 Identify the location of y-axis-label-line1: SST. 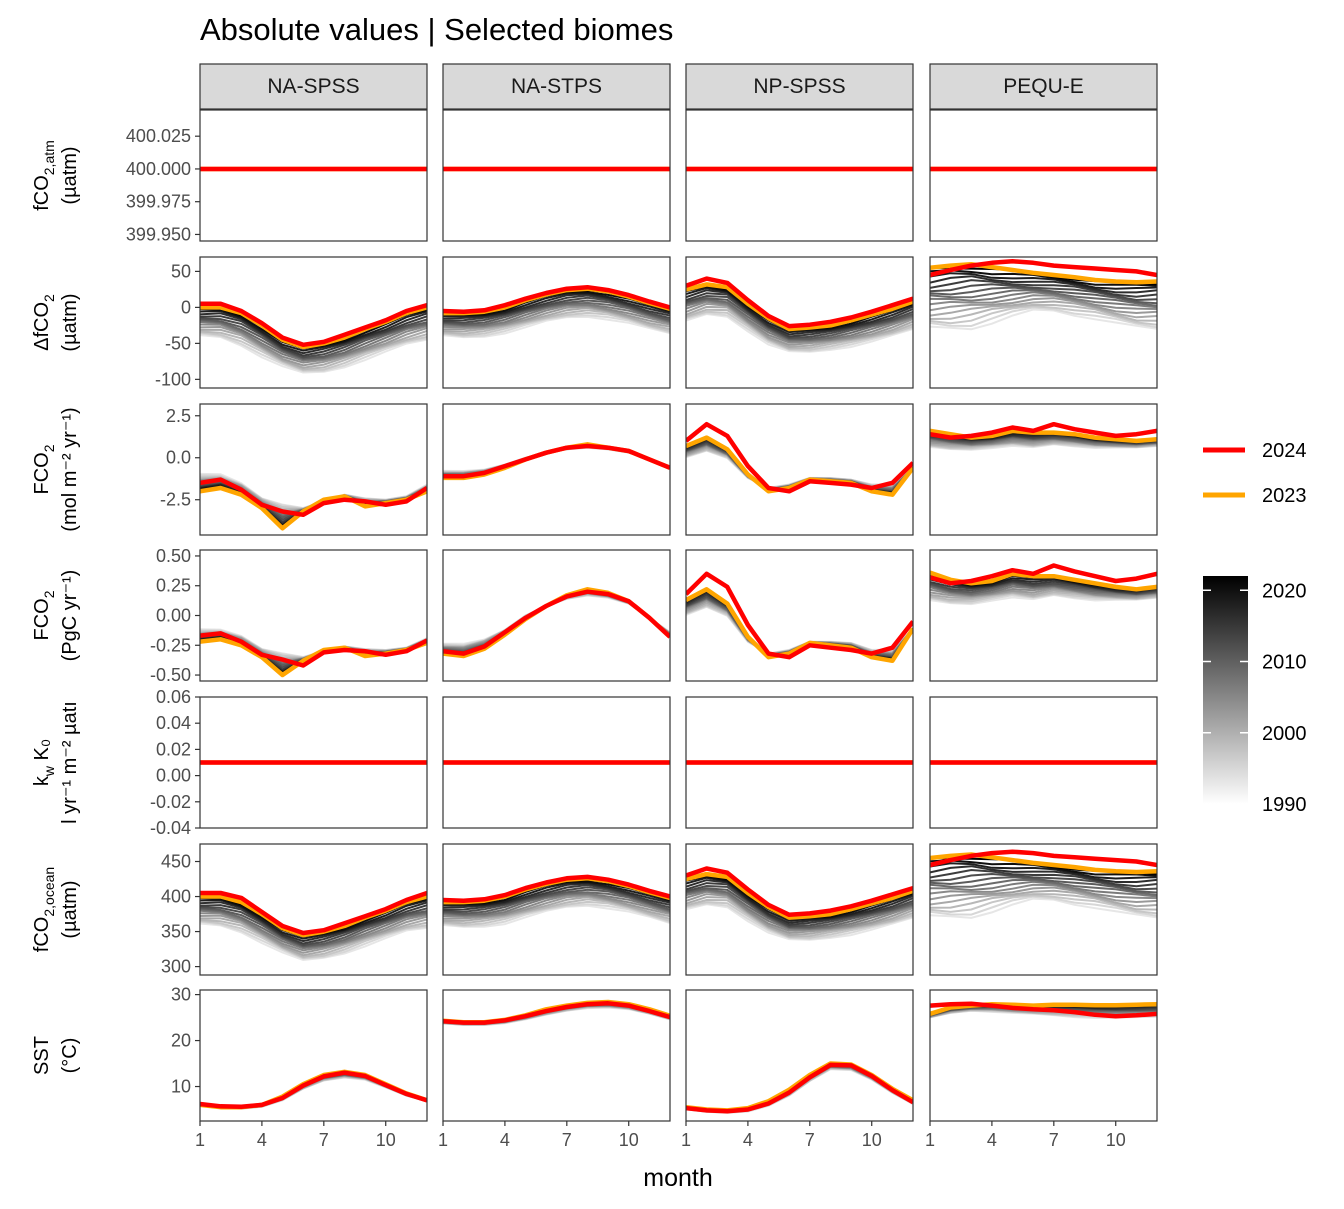
(42, 1055).